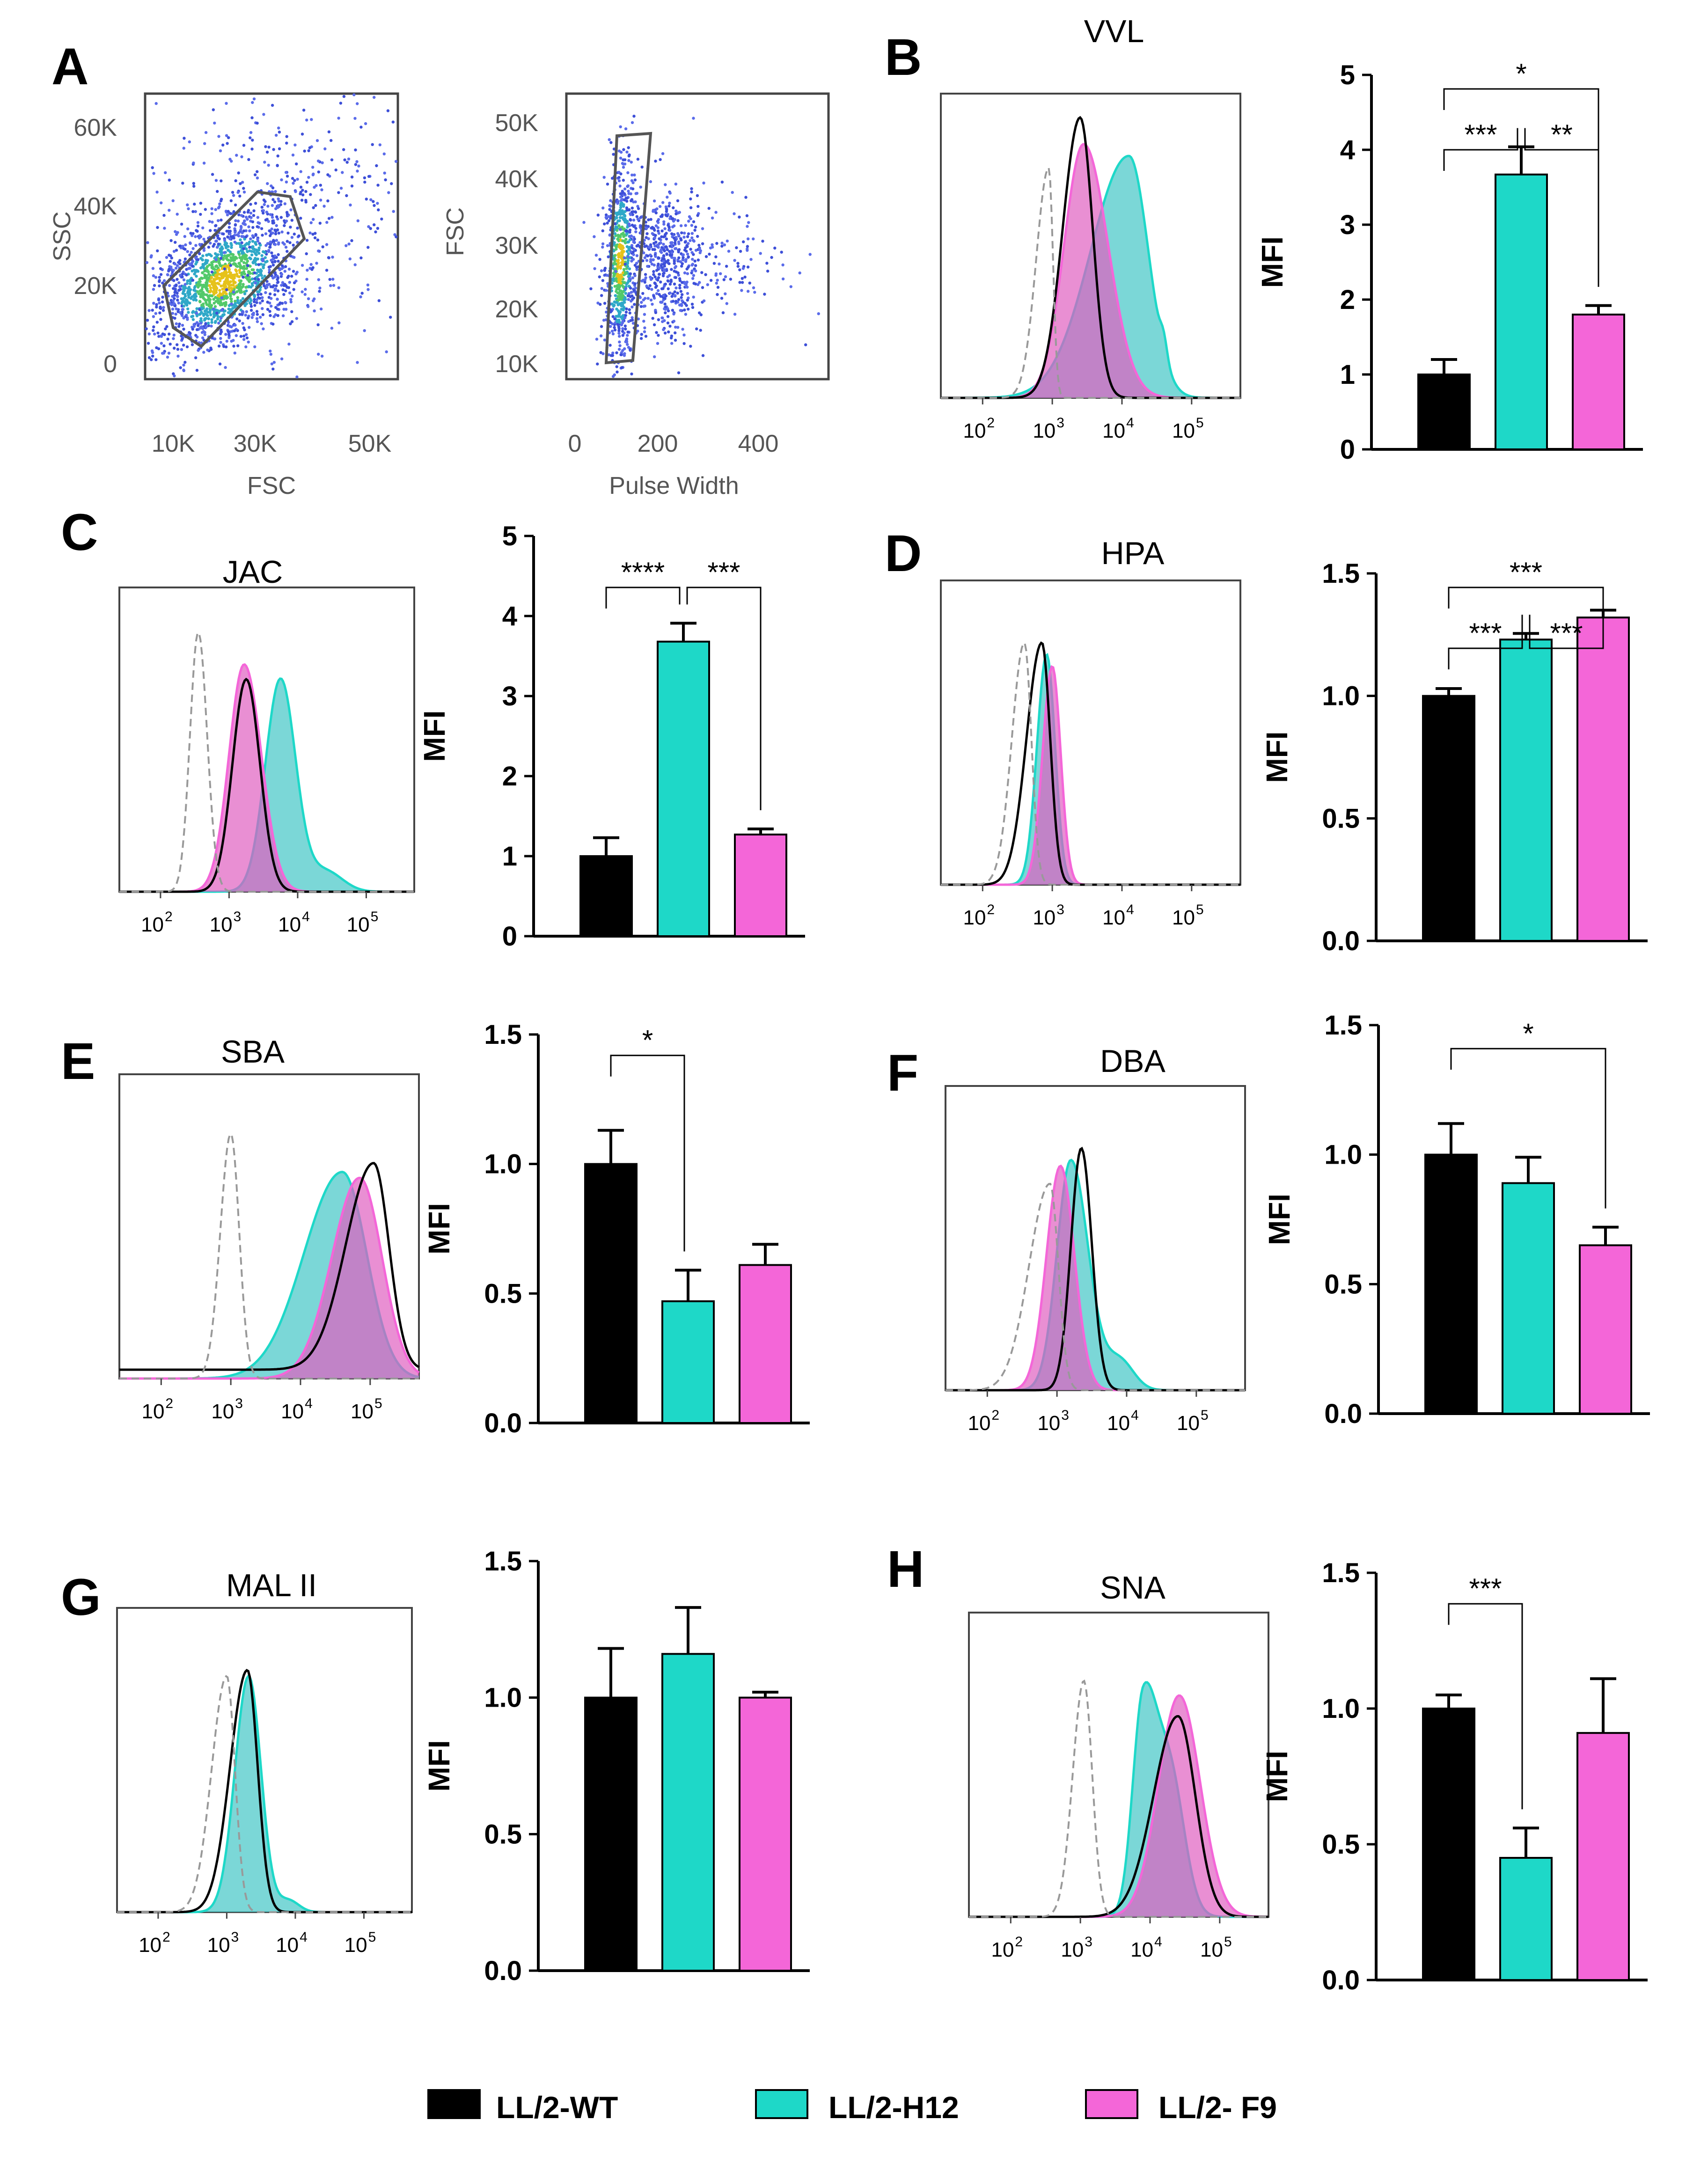 The height and width of the screenshot is (2171, 1708). I want to click on histogram-fill-f9, so click(1118, 1806).